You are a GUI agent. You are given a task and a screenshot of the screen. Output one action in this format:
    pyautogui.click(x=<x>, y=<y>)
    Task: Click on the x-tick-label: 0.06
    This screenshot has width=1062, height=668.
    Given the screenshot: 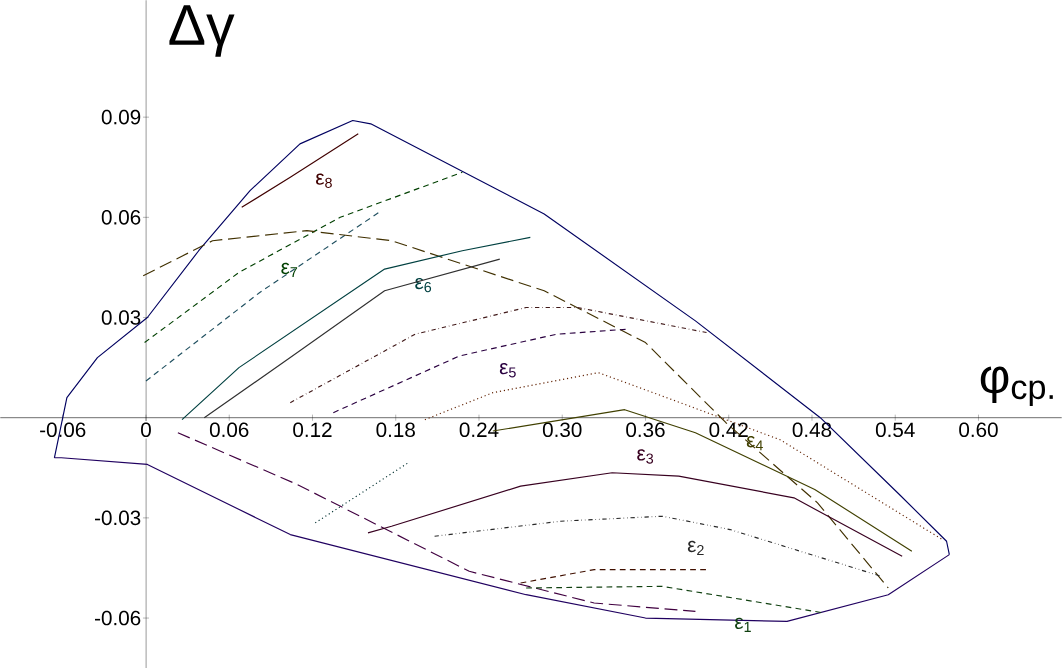 What is the action you would take?
    pyautogui.click(x=229, y=429)
    